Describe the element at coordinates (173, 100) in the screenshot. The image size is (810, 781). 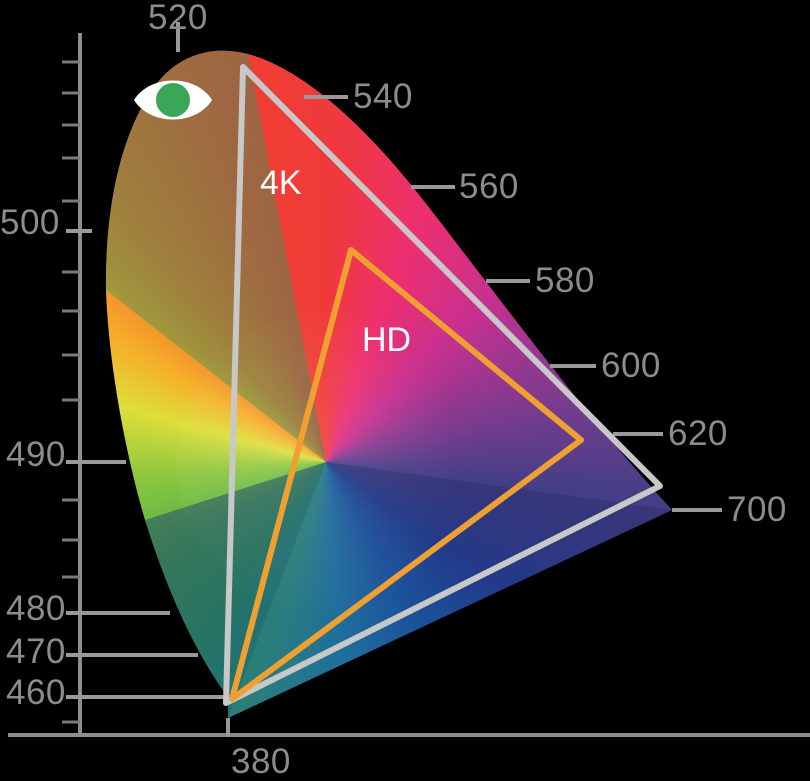
I see `eye-icon` at that location.